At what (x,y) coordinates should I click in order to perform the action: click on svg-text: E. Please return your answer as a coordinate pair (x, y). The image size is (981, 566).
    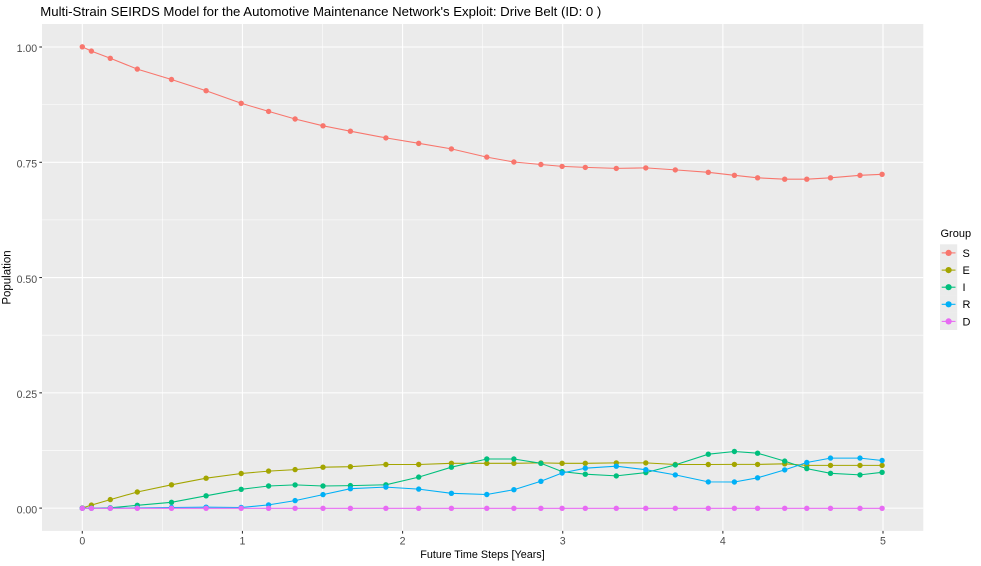
    Looking at the image, I should click on (966, 271).